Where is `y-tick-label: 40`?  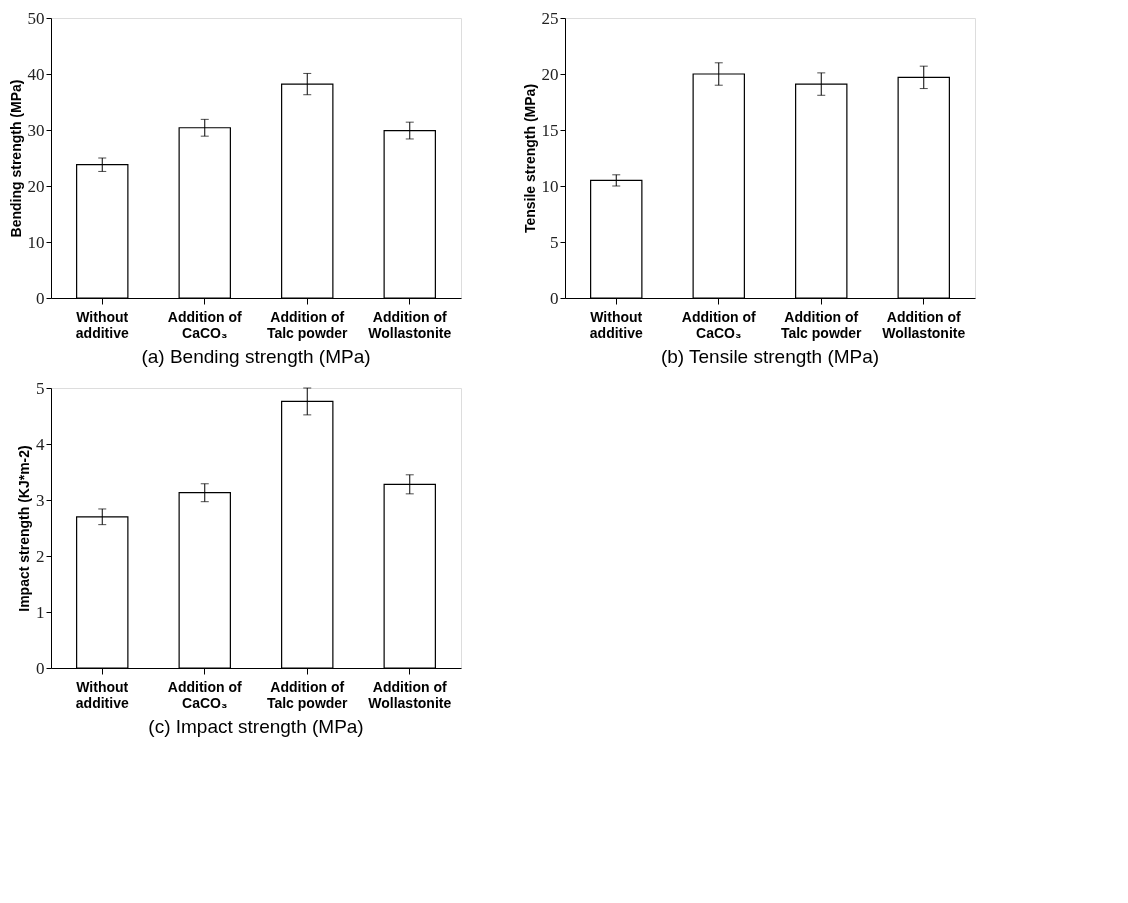
y-tick-label: 40 is located at coordinates (36, 74).